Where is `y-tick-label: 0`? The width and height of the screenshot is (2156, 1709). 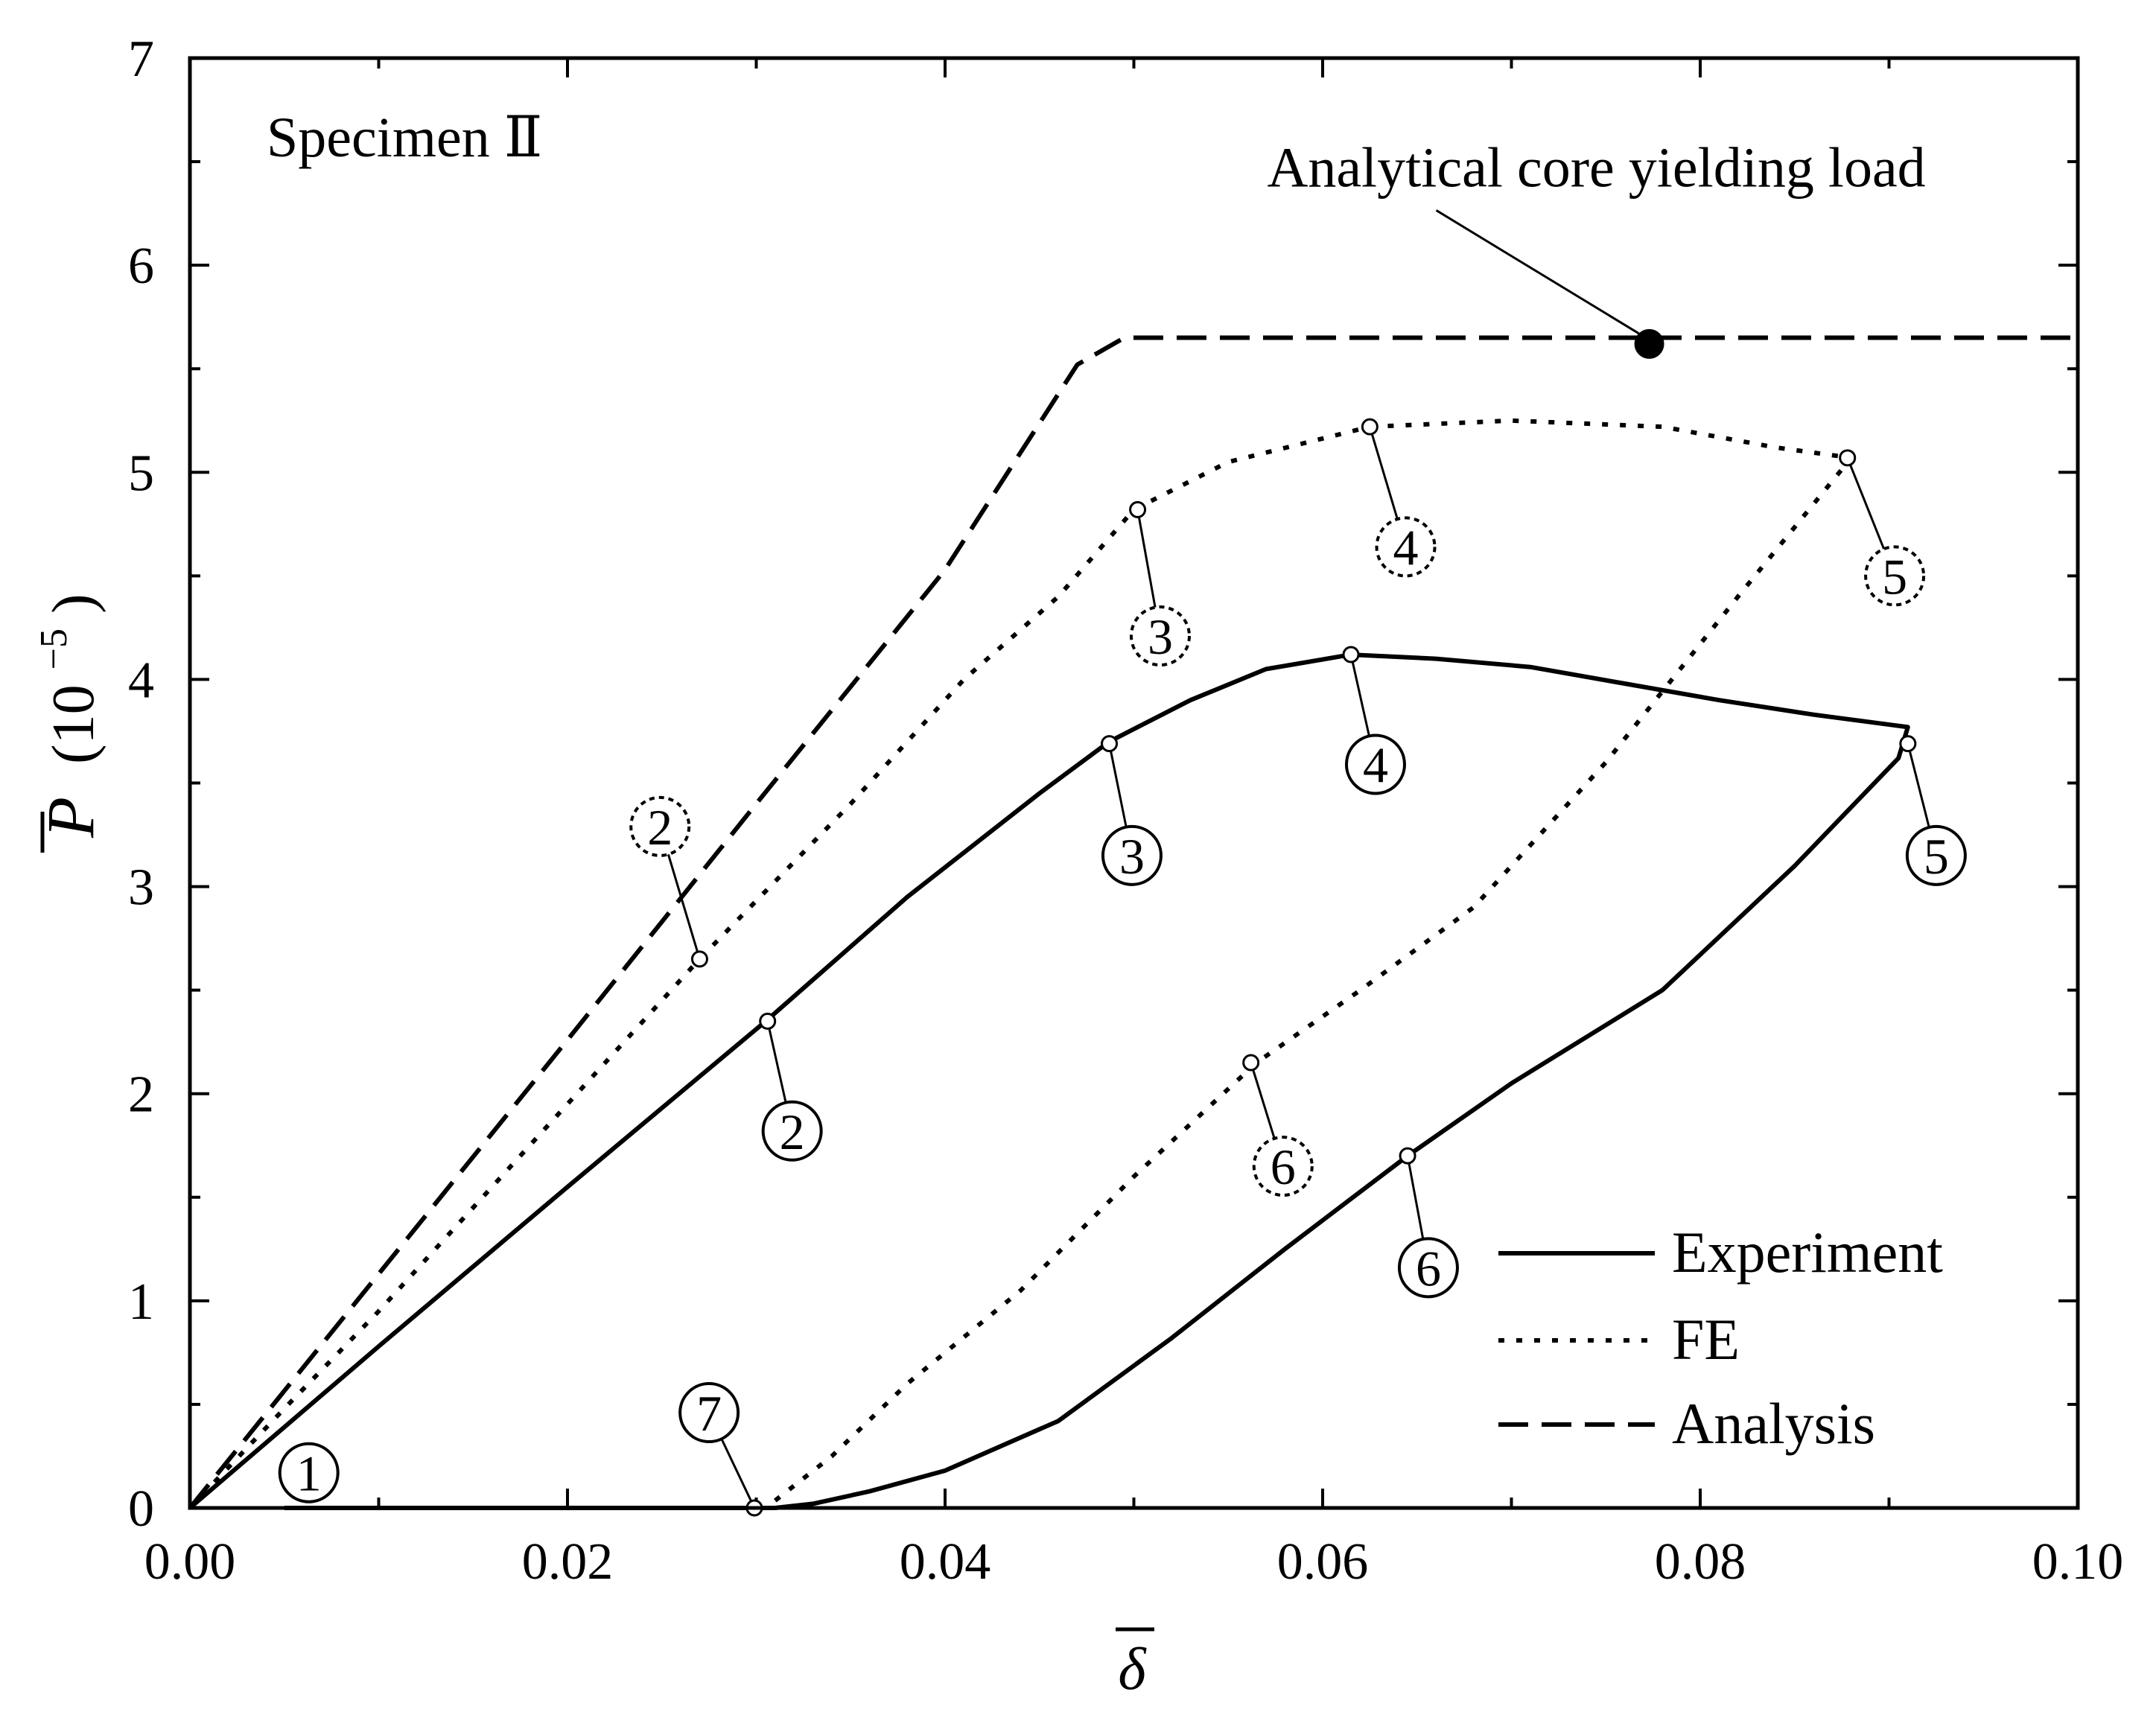 y-tick-label: 0 is located at coordinates (141, 1509).